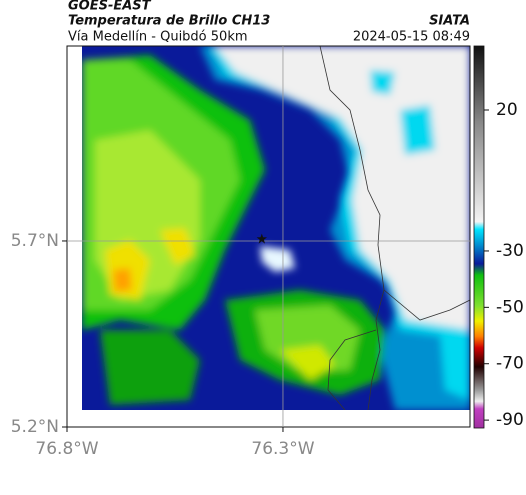  What do you see at coordinates (282, 449) in the screenshot?
I see `x-tick-label: 76.3°W` at bounding box center [282, 449].